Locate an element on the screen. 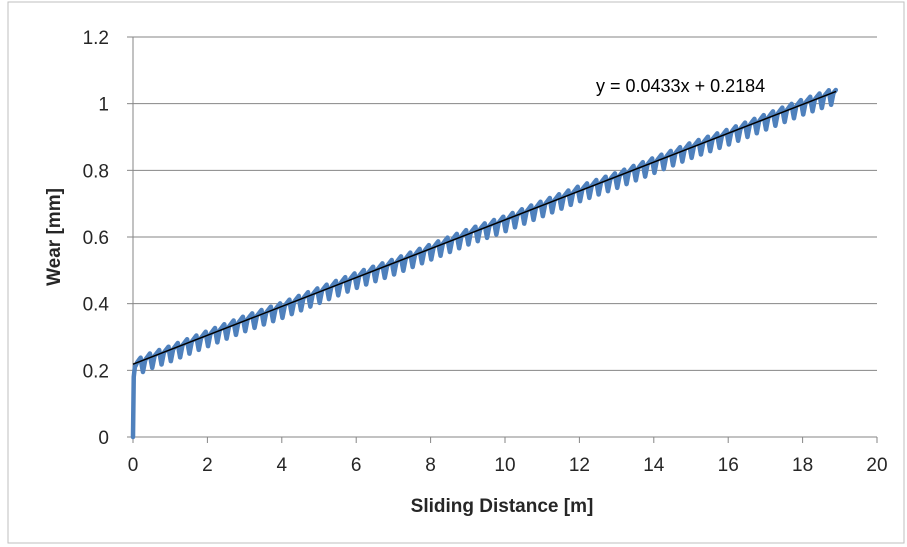 The height and width of the screenshot is (547, 907). x-tick-label: 0 is located at coordinates (133, 465).